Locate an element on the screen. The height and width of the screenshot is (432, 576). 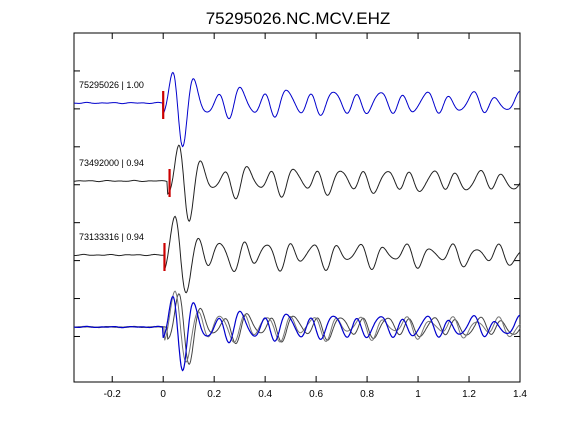
trace-label: 73133316 | 0.94 is located at coordinates (111, 237).